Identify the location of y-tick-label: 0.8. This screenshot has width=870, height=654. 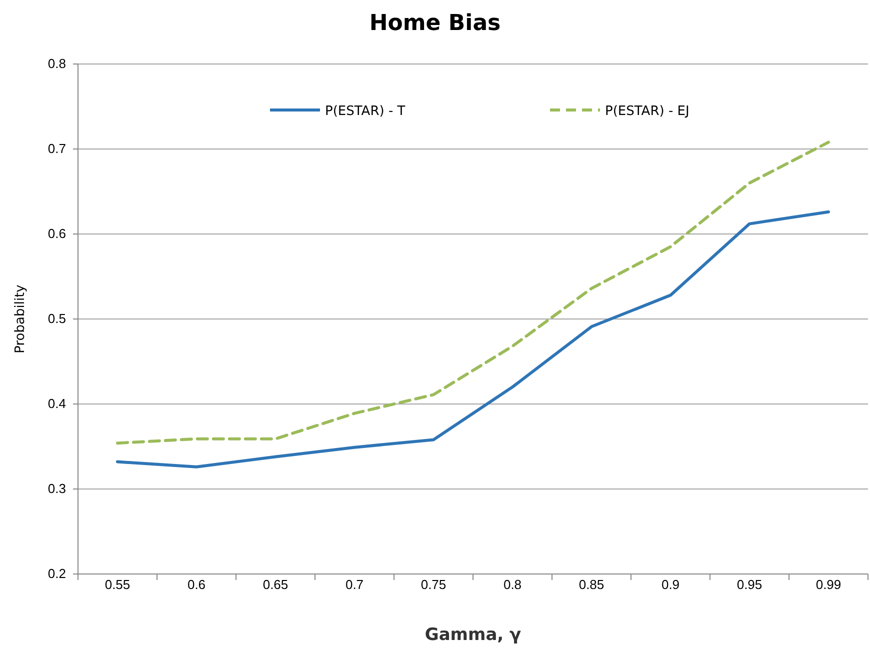
(57, 64).